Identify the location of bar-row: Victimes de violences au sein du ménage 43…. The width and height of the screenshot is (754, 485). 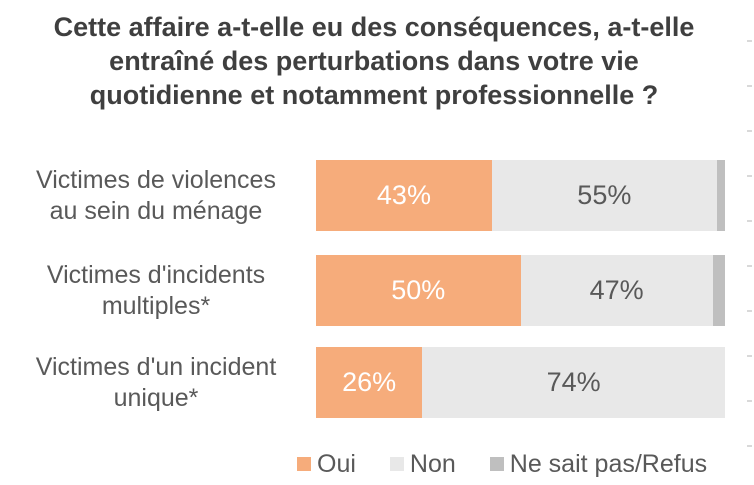
(377, 195).